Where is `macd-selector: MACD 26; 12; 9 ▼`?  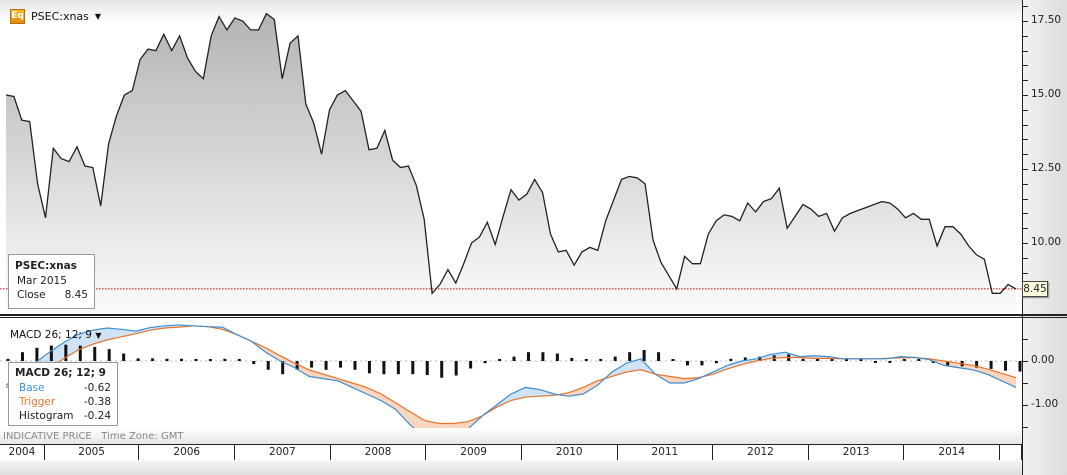 macd-selector: MACD 26; 12; 9 ▼ is located at coordinates (55, 335).